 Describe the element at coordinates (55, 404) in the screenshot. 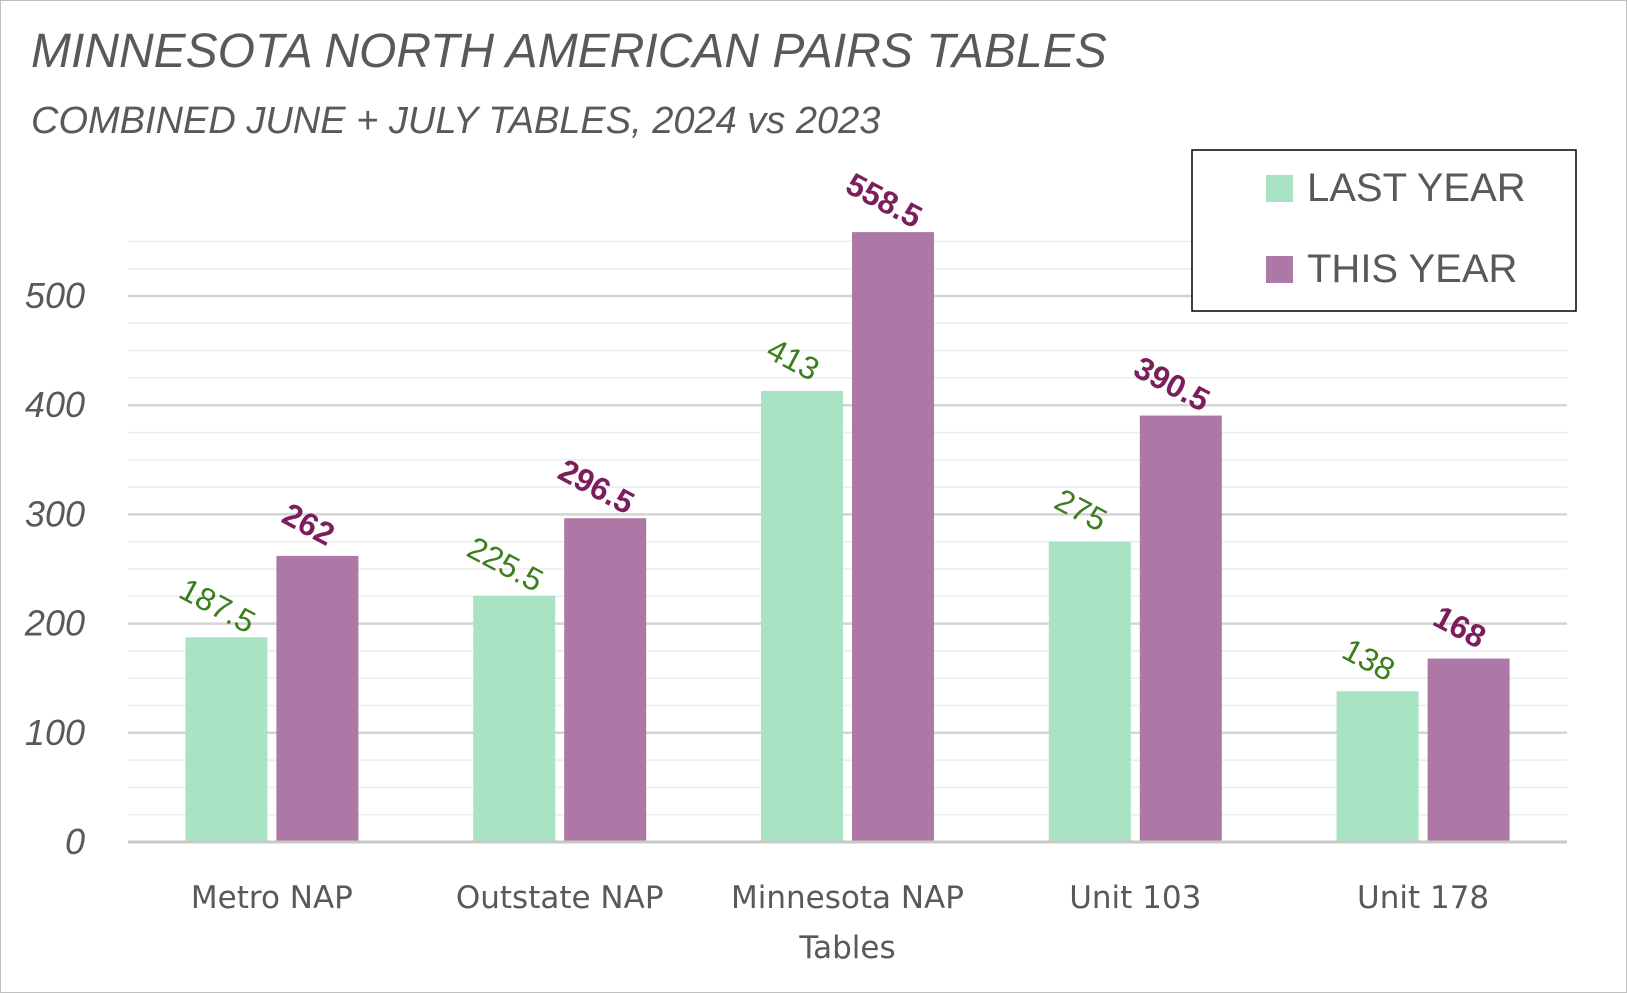

I see `y-tick-label: 400` at that location.